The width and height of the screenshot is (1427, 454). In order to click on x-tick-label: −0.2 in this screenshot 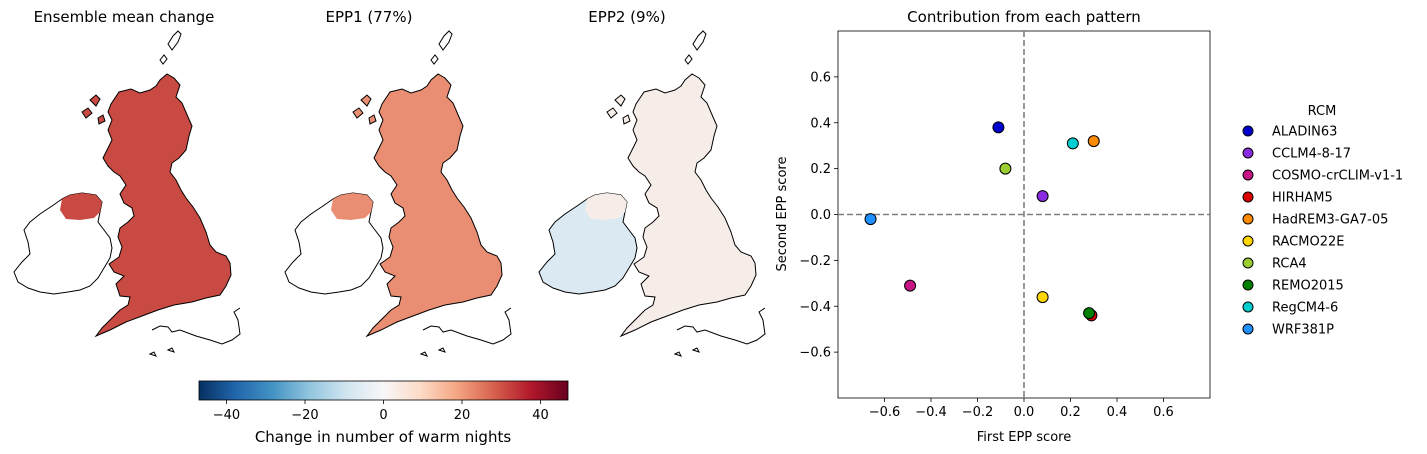, I will do `click(978, 412)`.